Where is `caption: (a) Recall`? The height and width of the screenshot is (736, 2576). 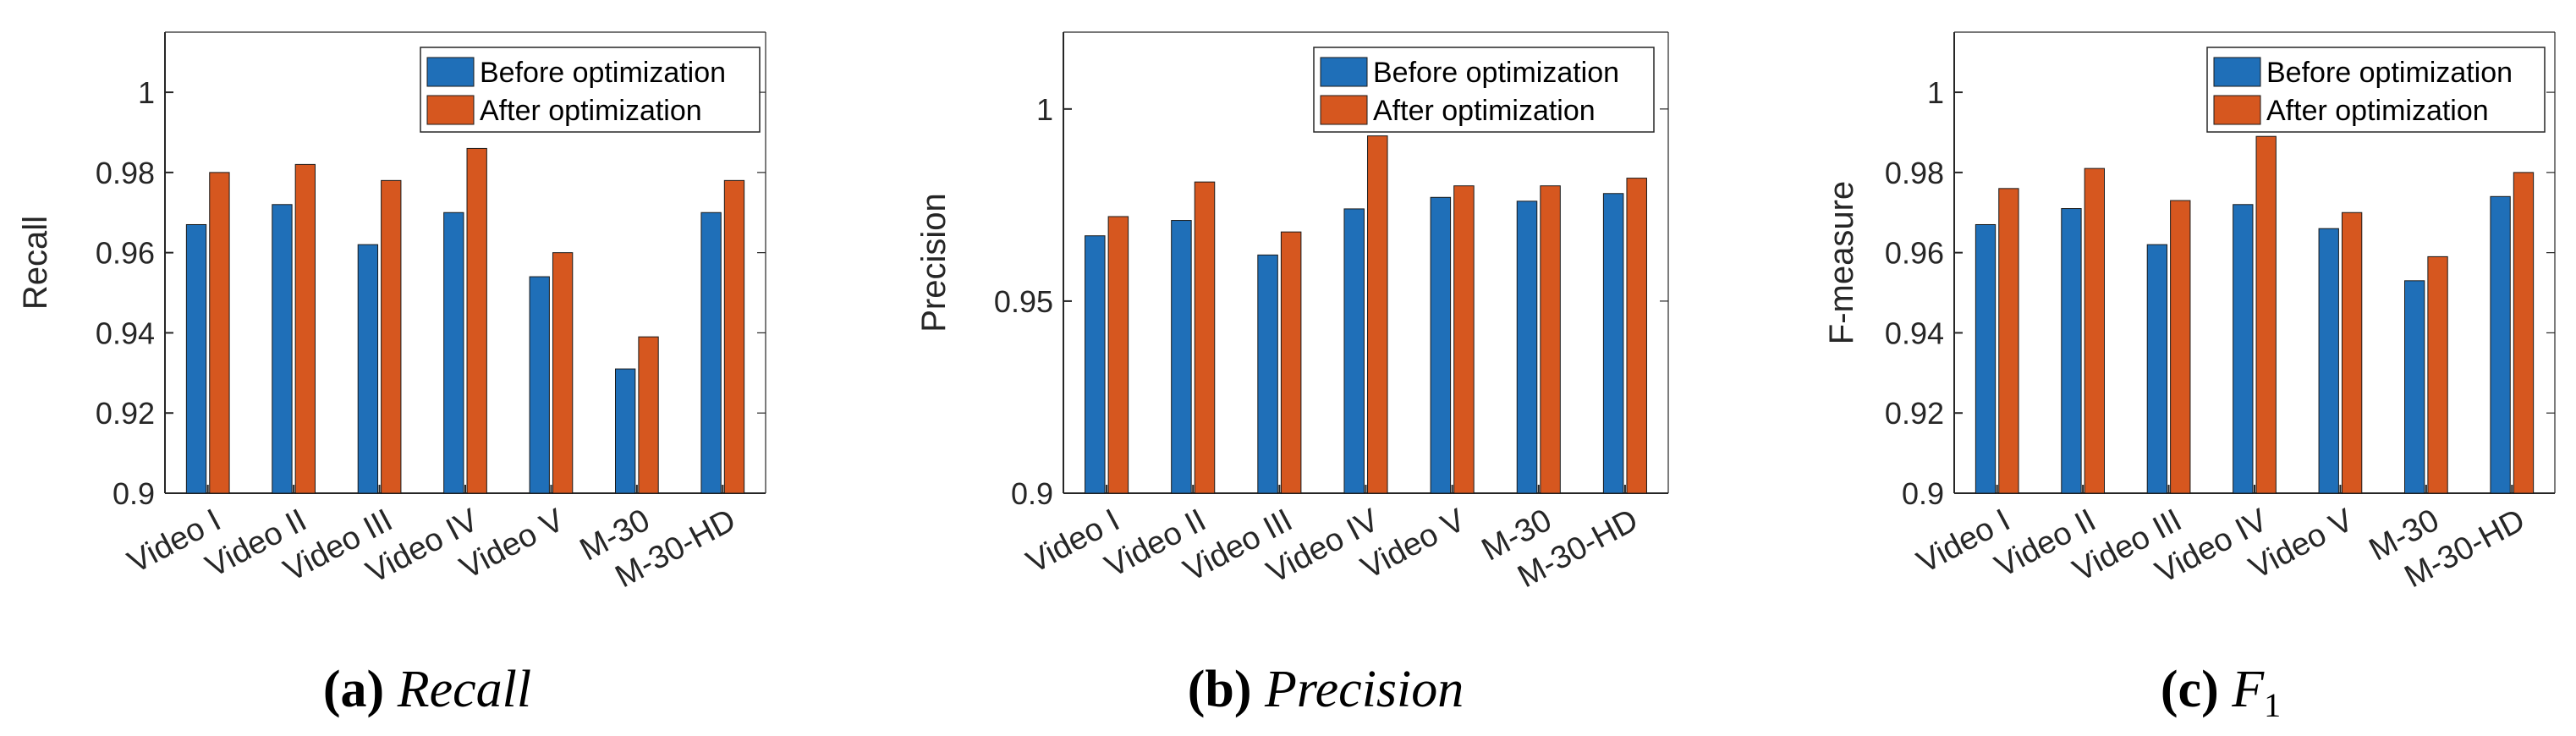
caption: (a) Recall is located at coordinates (427, 689).